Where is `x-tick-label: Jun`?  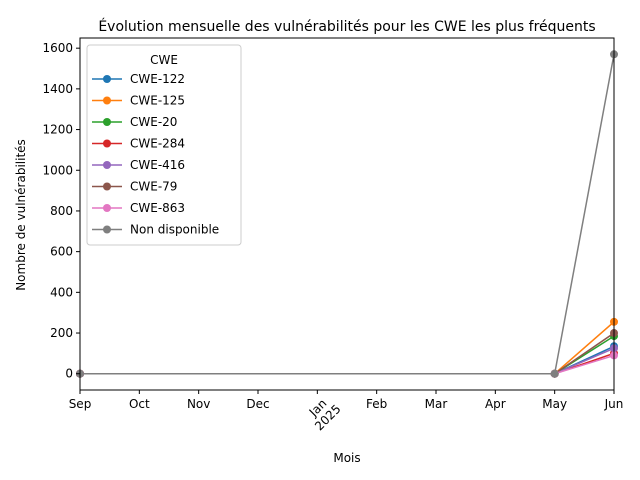 x-tick-label: Jun is located at coordinates (614, 404).